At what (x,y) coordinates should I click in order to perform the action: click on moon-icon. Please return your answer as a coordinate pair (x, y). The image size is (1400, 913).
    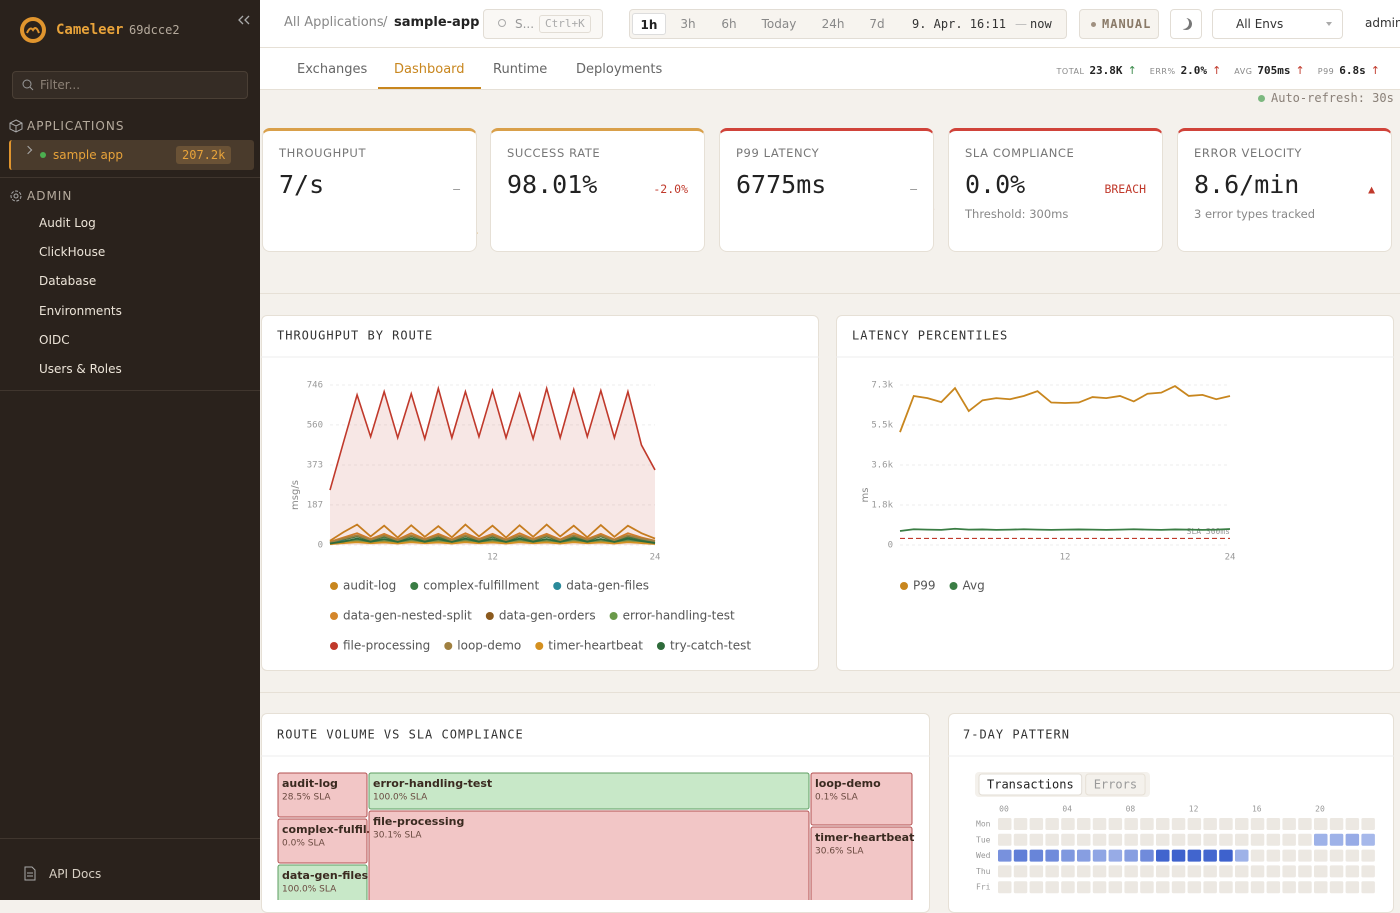
    Looking at the image, I should click on (1186, 24).